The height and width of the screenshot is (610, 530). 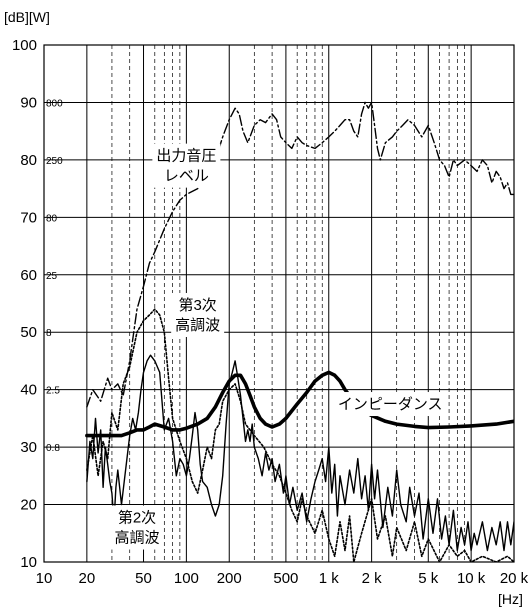 What do you see at coordinates (329, 578) in the screenshot?
I see `x-tick-label: 1 k` at bounding box center [329, 578].